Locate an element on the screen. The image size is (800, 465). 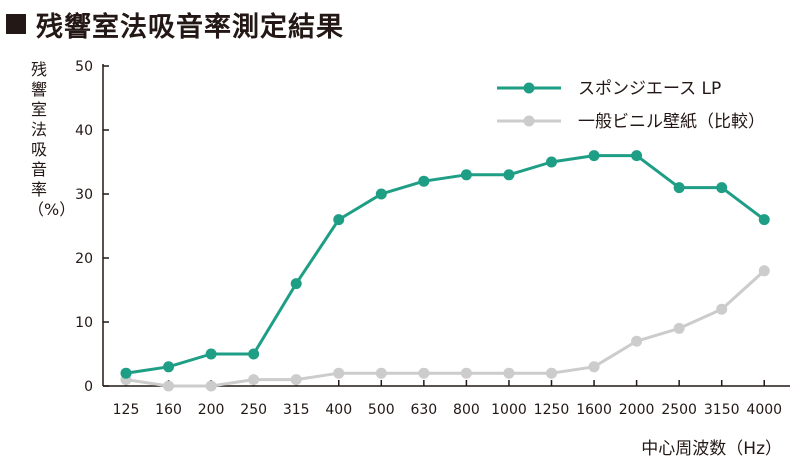
y-tick-label: 40 is located at coordinates (84, 131).